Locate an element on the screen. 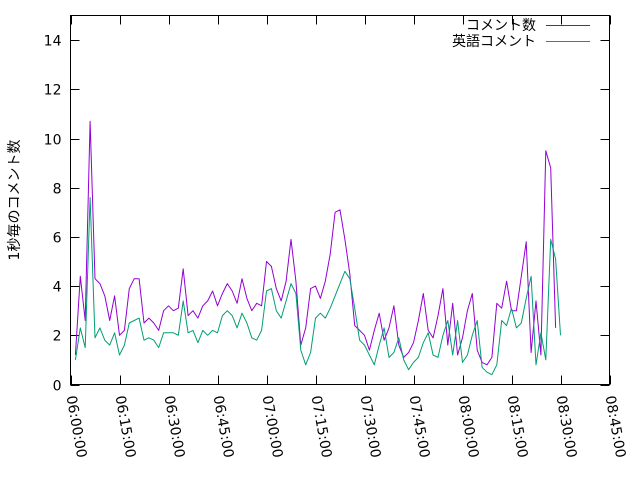 This screenshot has height=480, width=640. x-tick-label: 07:00:00 is located at coordinates (272, 426).